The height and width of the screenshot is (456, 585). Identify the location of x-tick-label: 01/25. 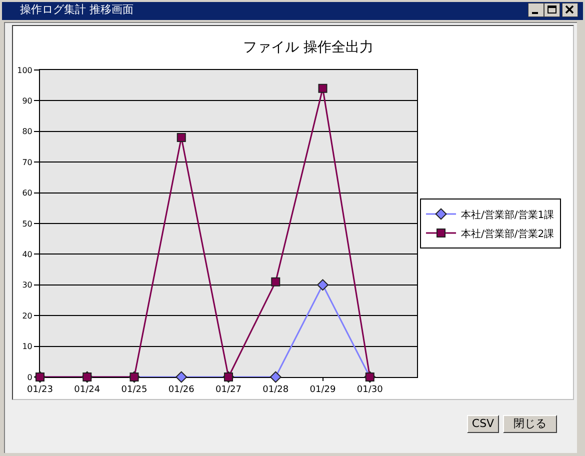
(134, 389).